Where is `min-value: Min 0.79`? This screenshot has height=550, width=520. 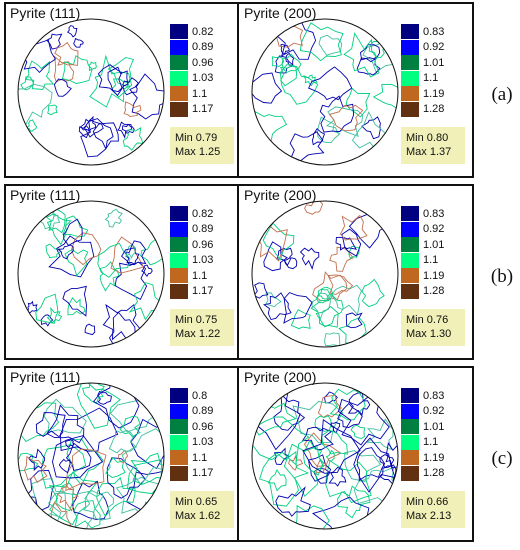
min-value: Min 0.79 is located at coordinates (196, 138).